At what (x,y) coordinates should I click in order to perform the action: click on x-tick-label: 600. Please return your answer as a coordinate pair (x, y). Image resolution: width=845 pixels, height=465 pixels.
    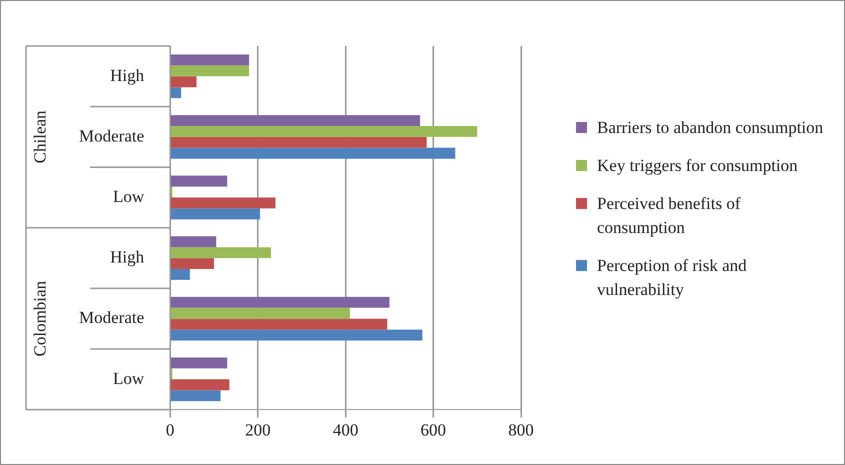
    Looking at the image, I should click on (433, 430).